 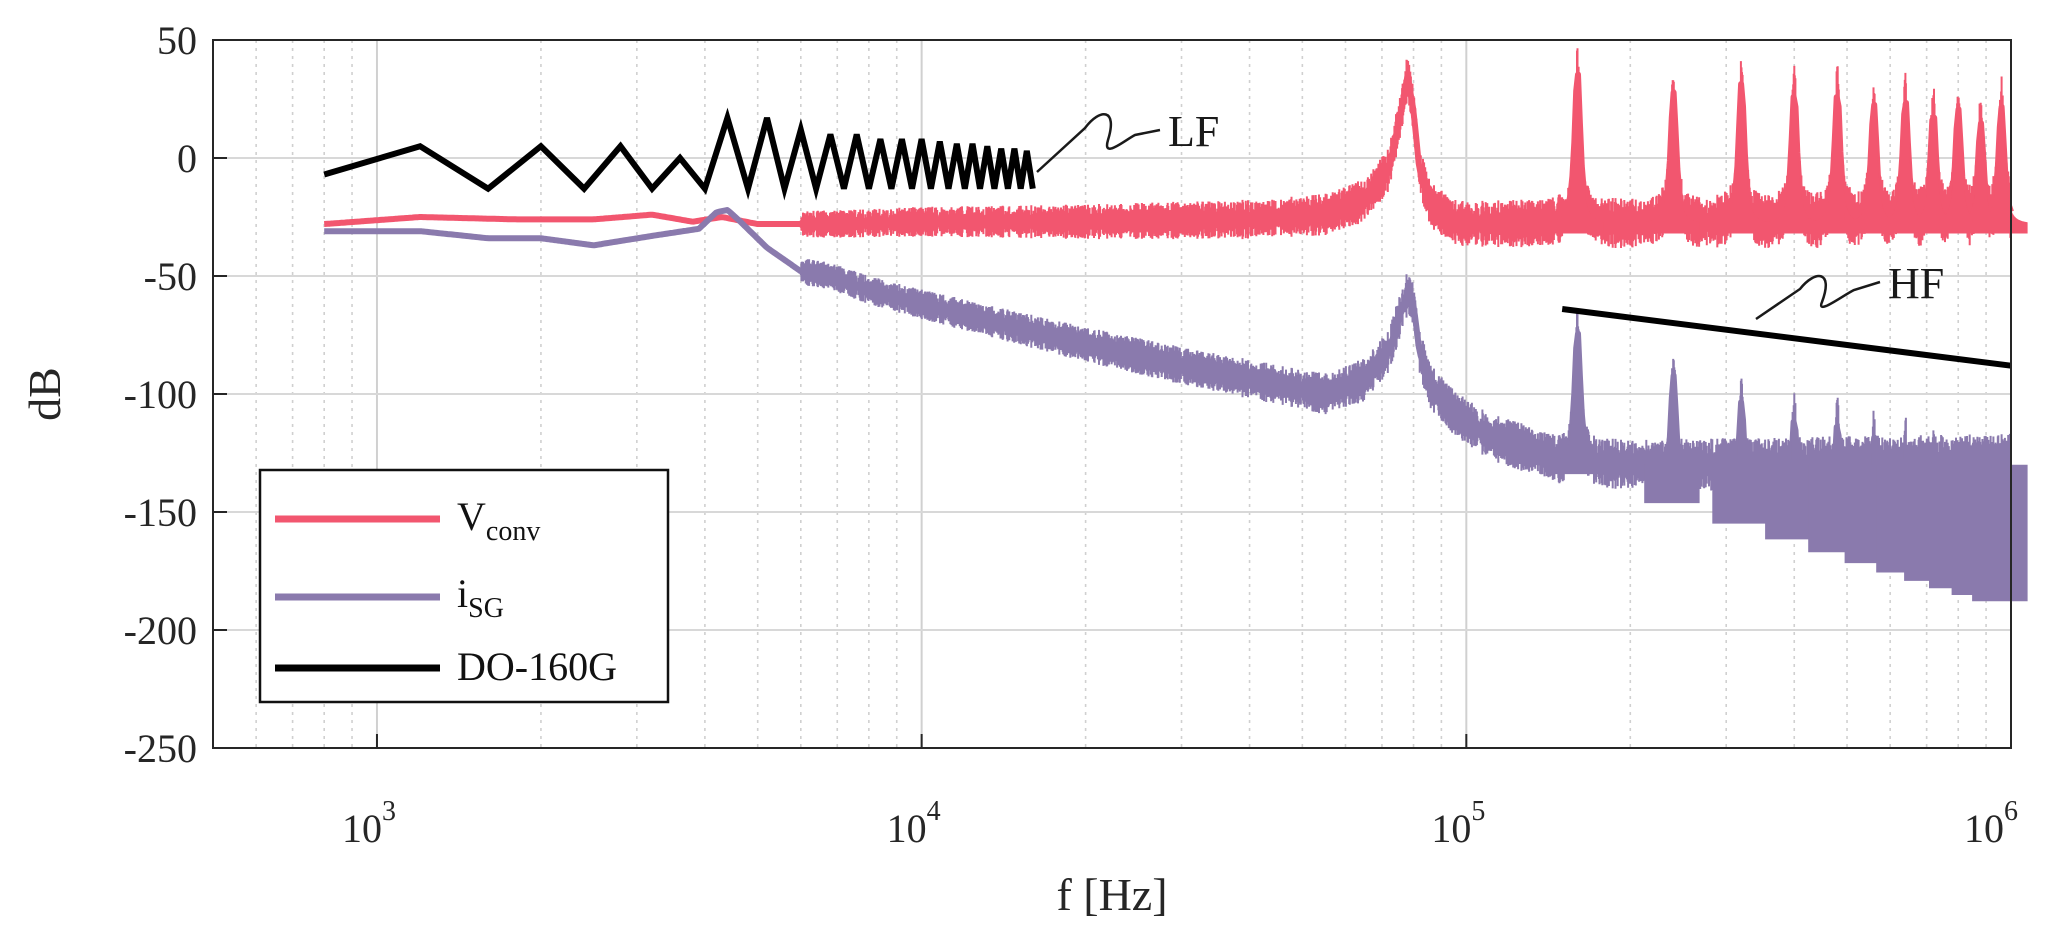 What do you see at coordinates (1818, 297) in the screenshot?
I see `hf-annotation-leader` at bounding box center [1818, 297].